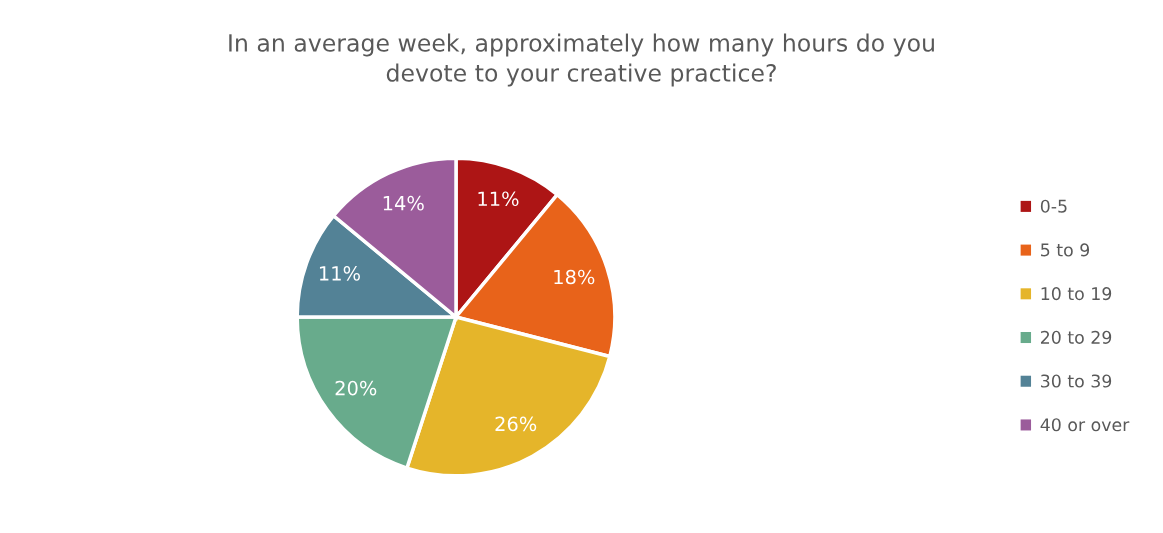 The width and height of the screenshot is (1163, 533). What do you see at coordinates (574, 277) in the screenshot?
I see `data-label: 18%` at bounding box center [574, 277].